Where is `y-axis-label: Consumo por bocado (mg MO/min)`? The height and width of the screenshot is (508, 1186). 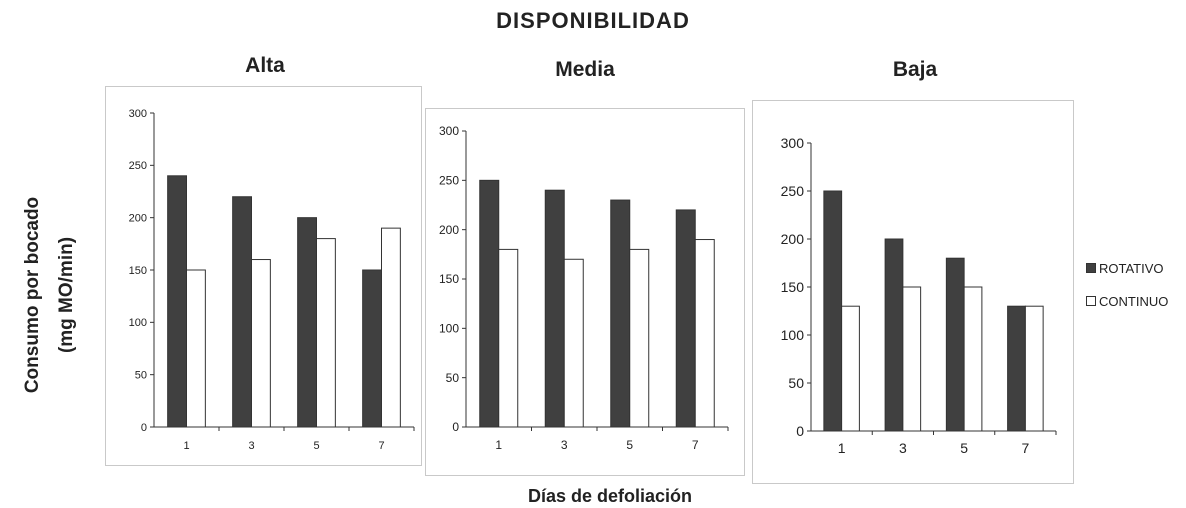 y-axis-label: Consumo por bocado (mg MO/min) is located at coordinates (50, 295).